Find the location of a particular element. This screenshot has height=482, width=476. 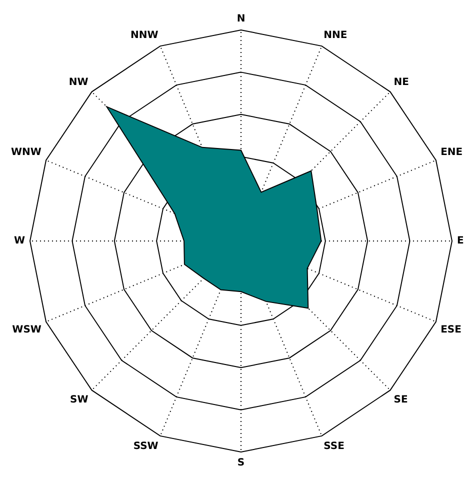

spoke-label: SW is located at coordinates (79, 400).